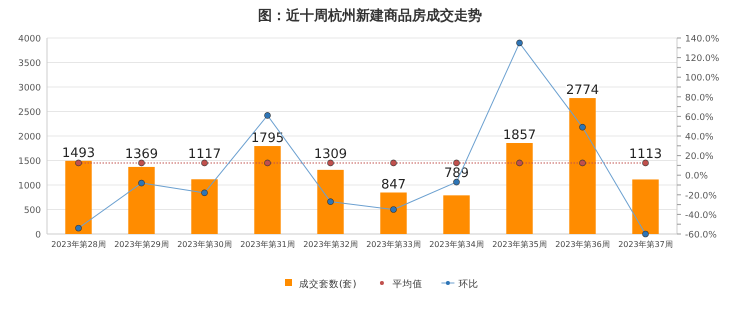  What do you see at coordinates (204, 244) in the screenshot?
I see `x-tick-label: 2023年第30周` at bounding box center [204, 244].